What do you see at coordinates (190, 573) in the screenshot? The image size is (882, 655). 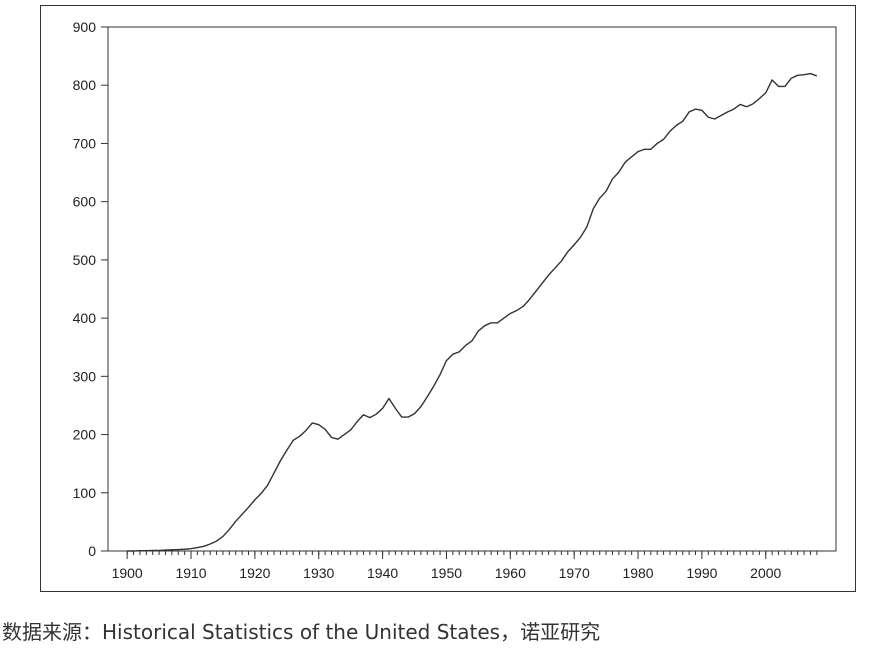 I see `x-tick-label: 1910` at bounding box center [190, 573].